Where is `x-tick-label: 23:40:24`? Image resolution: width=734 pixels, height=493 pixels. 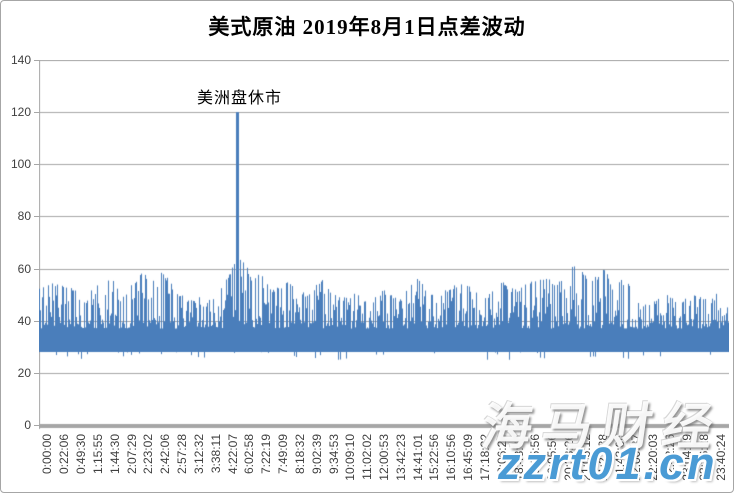 x-tick-label: 23:40:24 is located at coordinates (720, 457).